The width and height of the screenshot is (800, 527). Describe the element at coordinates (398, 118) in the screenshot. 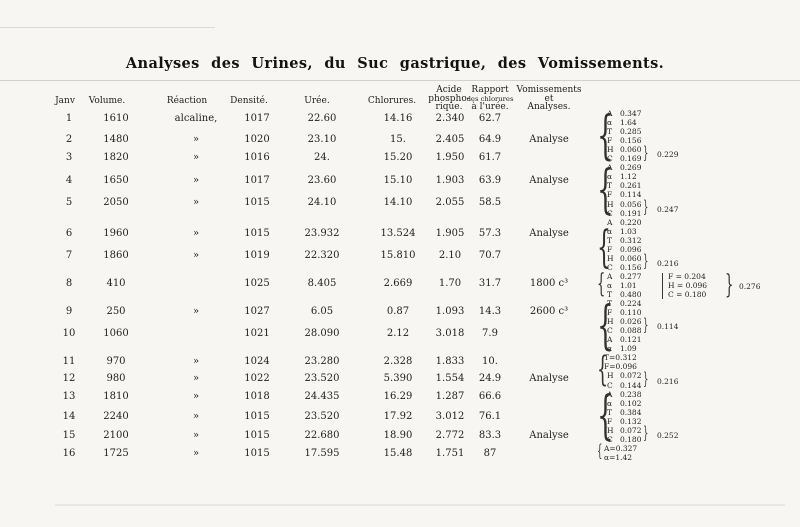

I see `table-cell-chlorures: 14.16` at that location.